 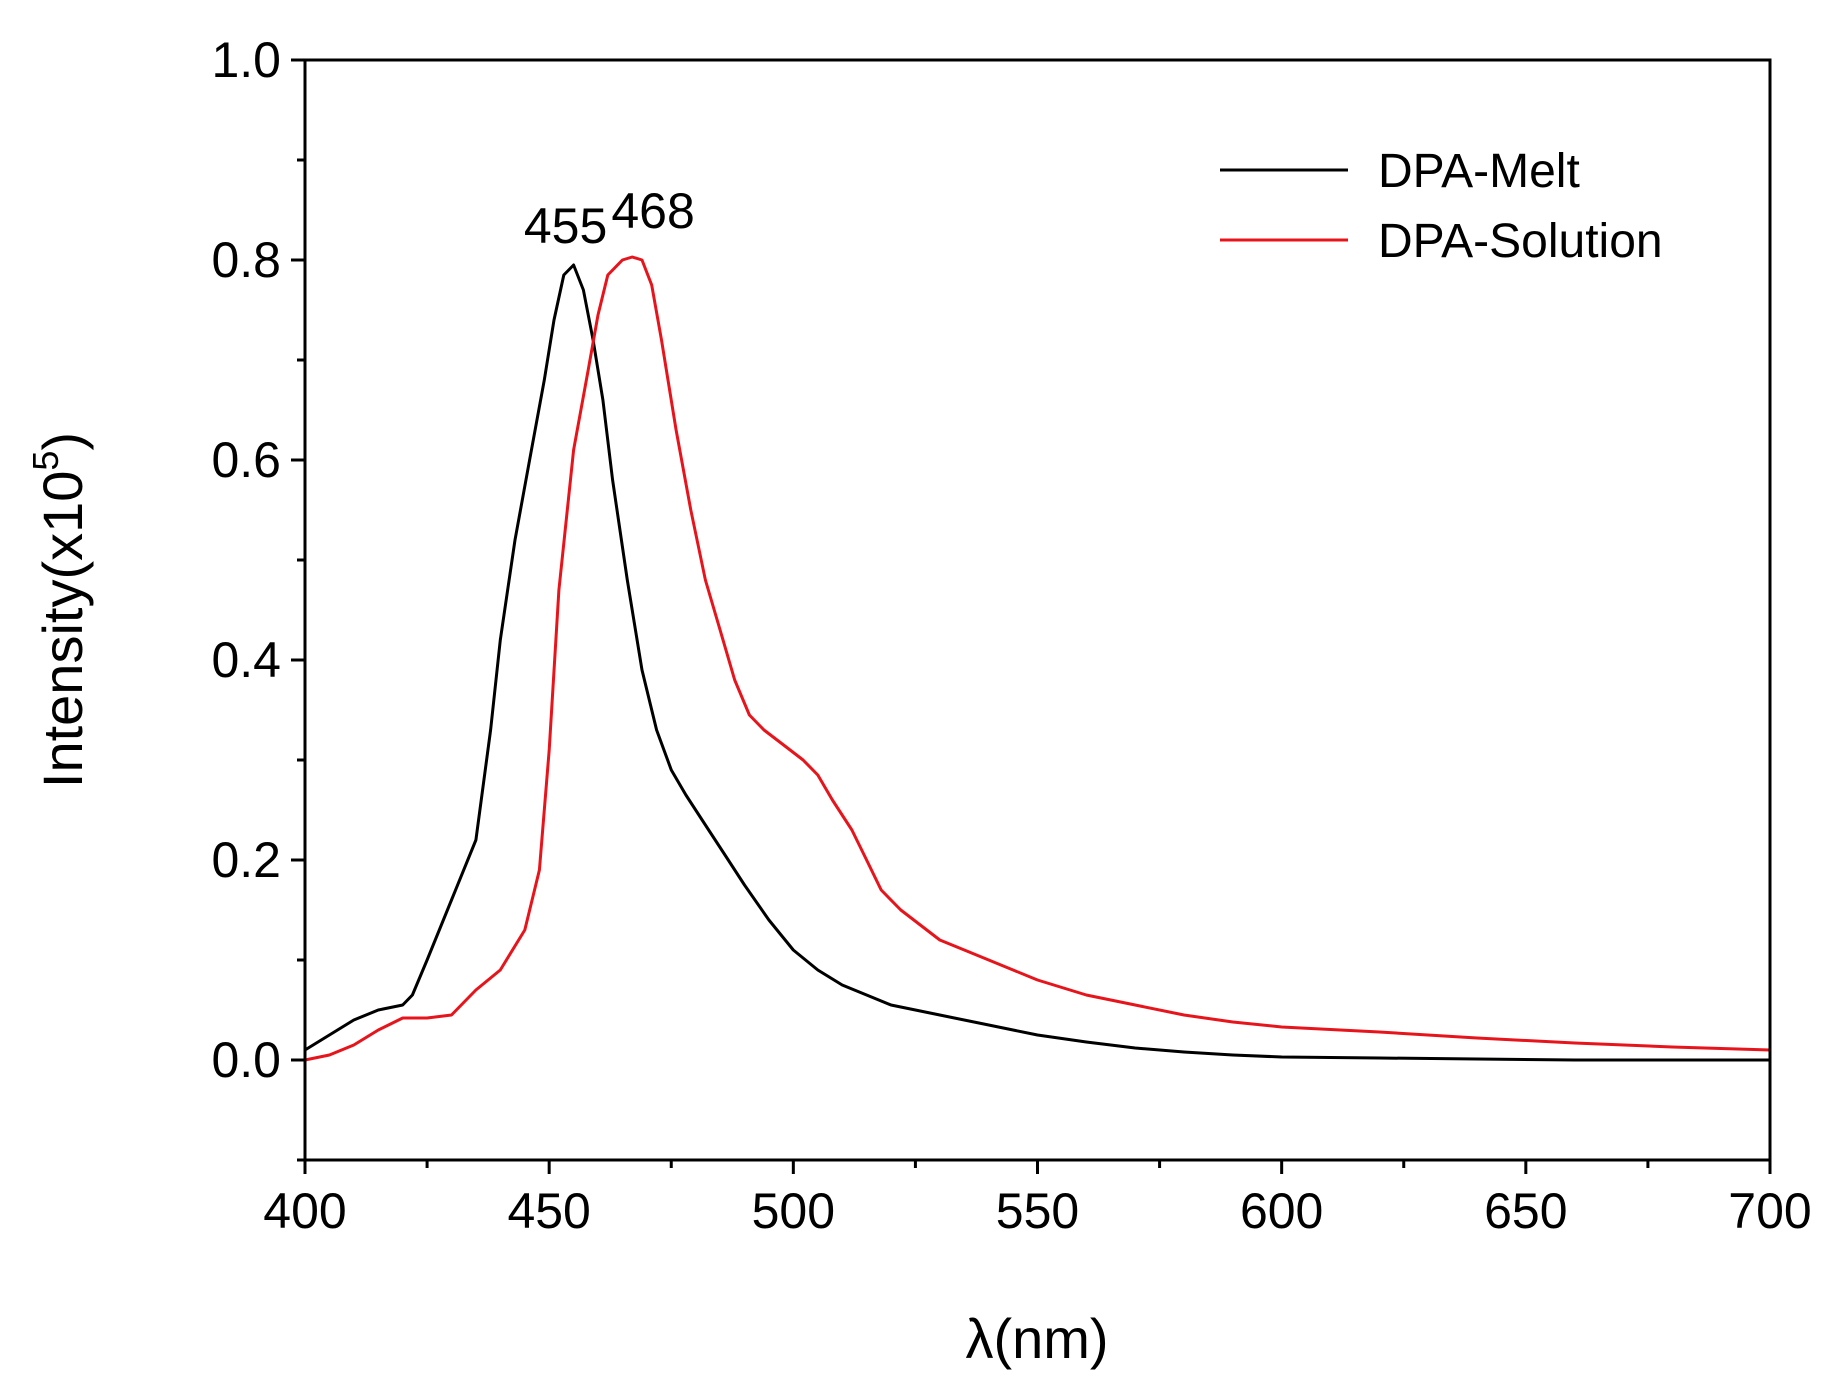 I want to click on peak-label-468: 468, so click(x=652, y=211).